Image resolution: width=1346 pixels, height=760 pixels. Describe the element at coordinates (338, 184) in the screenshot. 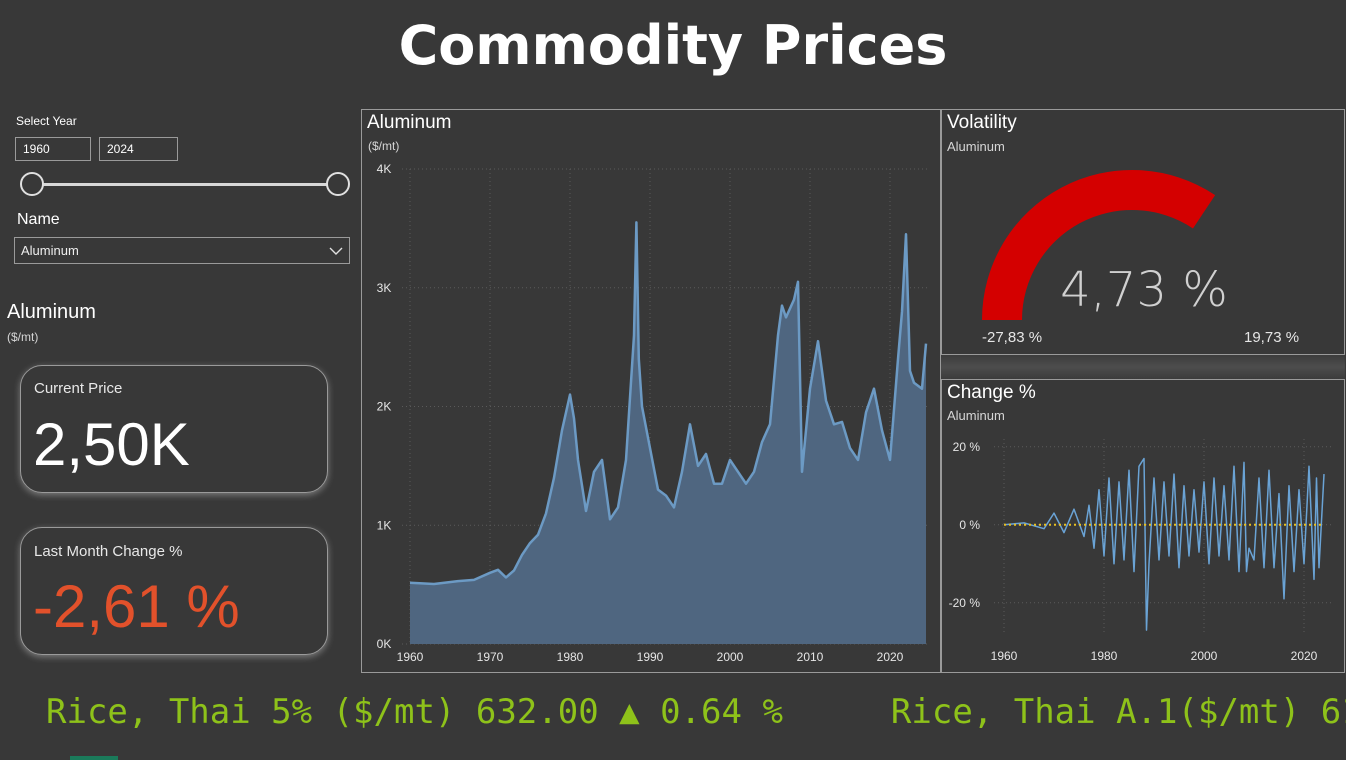

I see `year-slider-end-handle` at that location.